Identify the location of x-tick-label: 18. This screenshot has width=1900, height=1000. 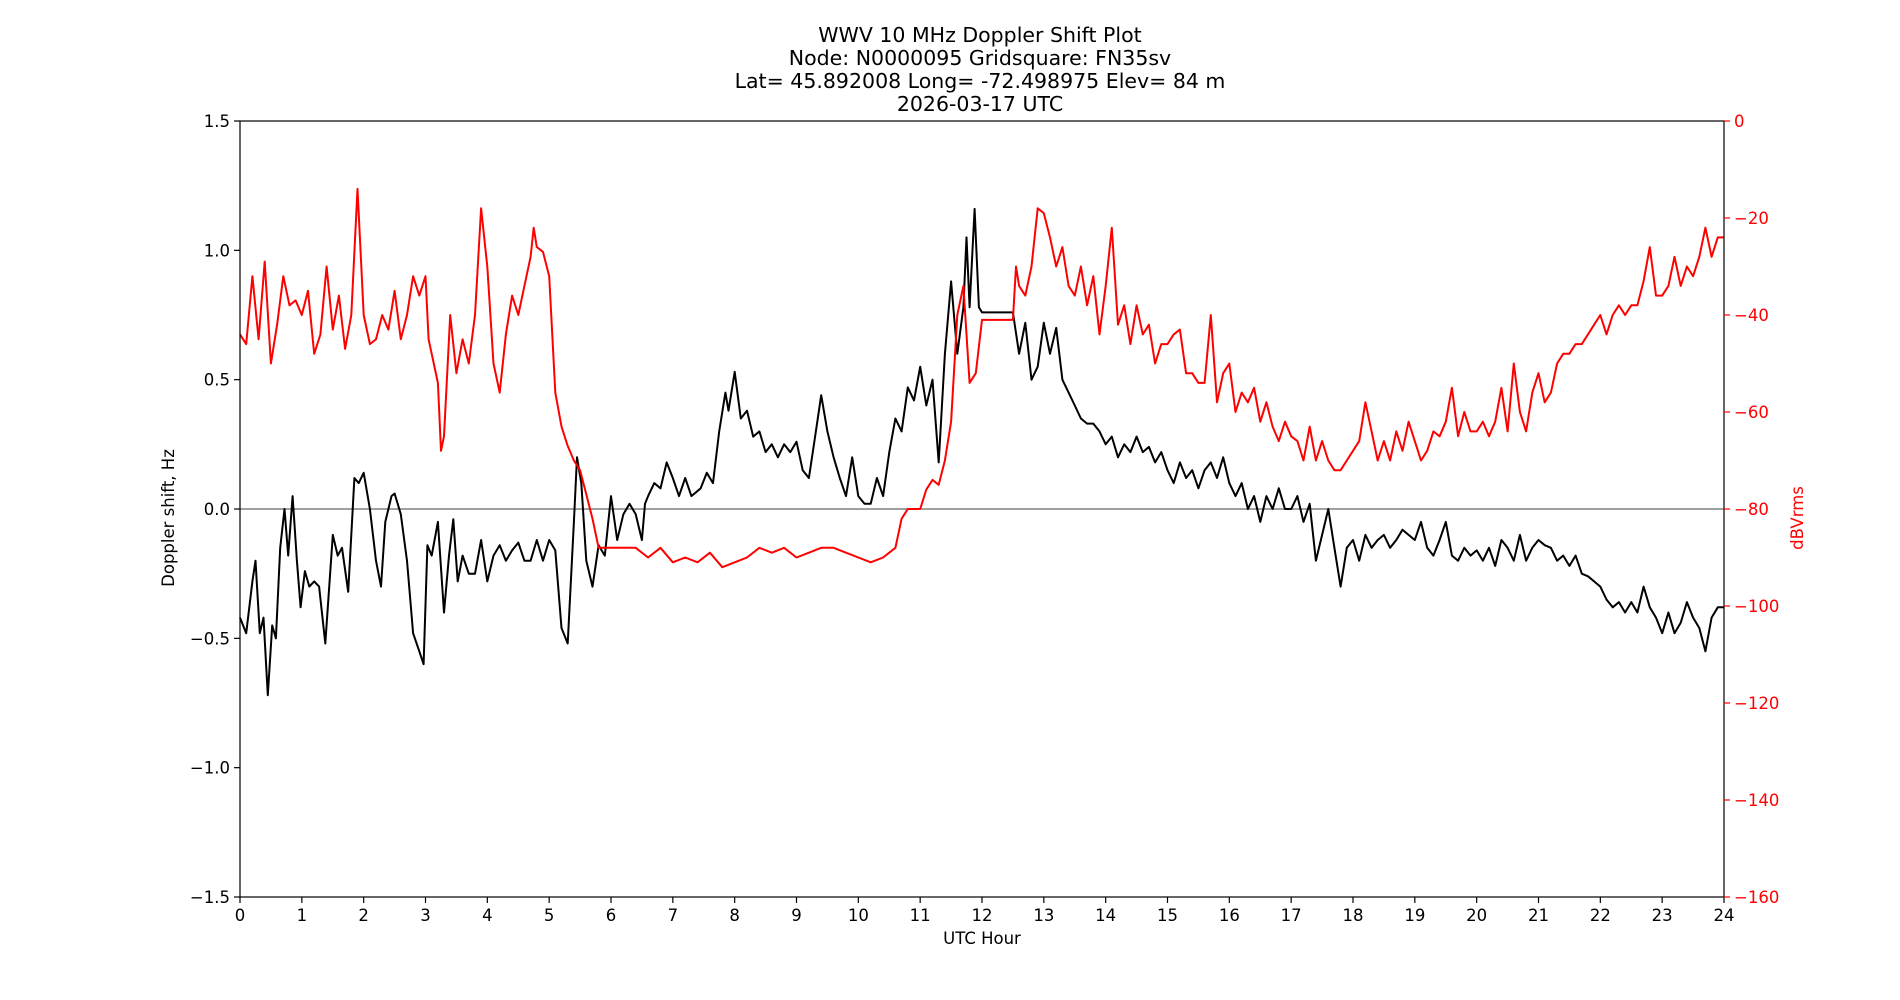
(1353, 915).